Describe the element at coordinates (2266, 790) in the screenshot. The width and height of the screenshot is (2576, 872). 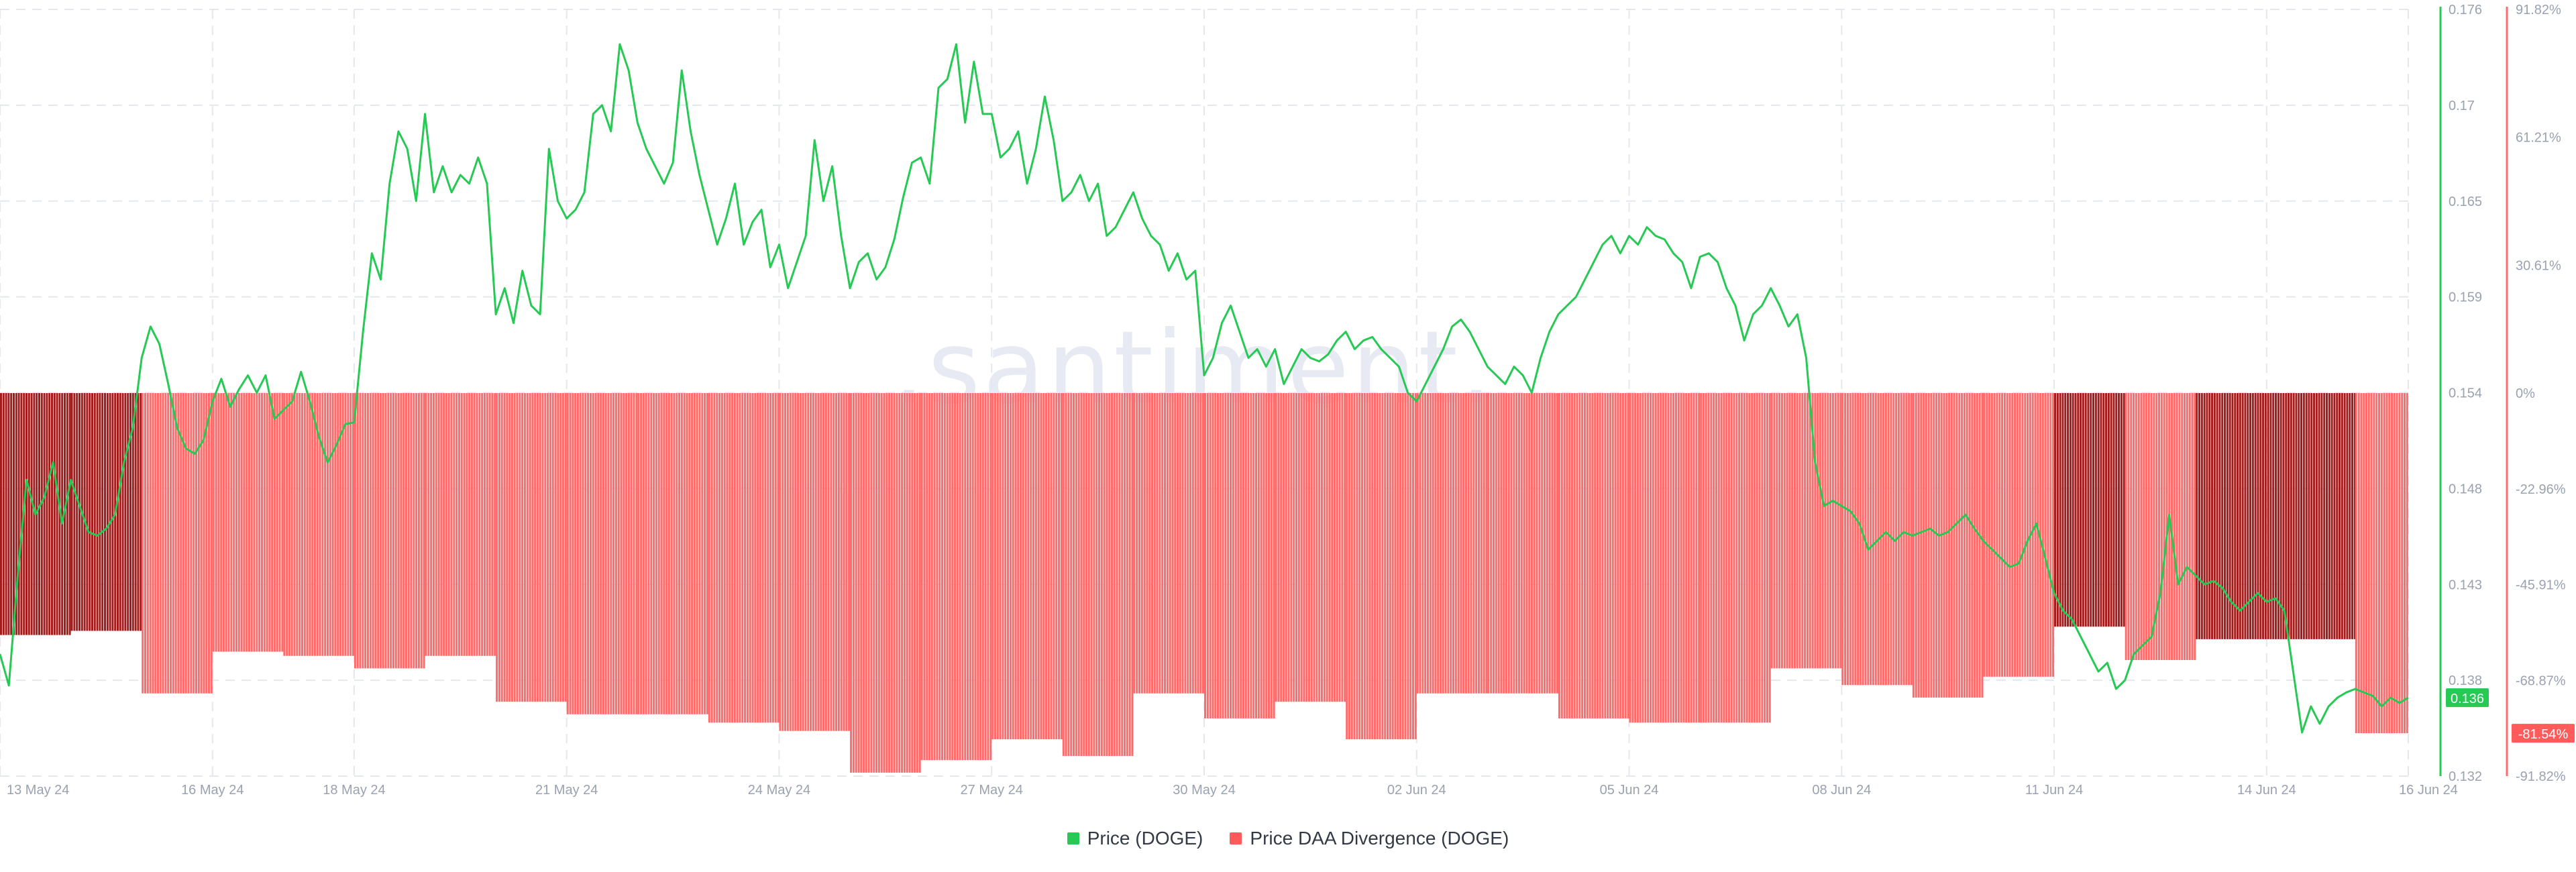
I see `x-tick-label: 14 Jun 24` at that location.